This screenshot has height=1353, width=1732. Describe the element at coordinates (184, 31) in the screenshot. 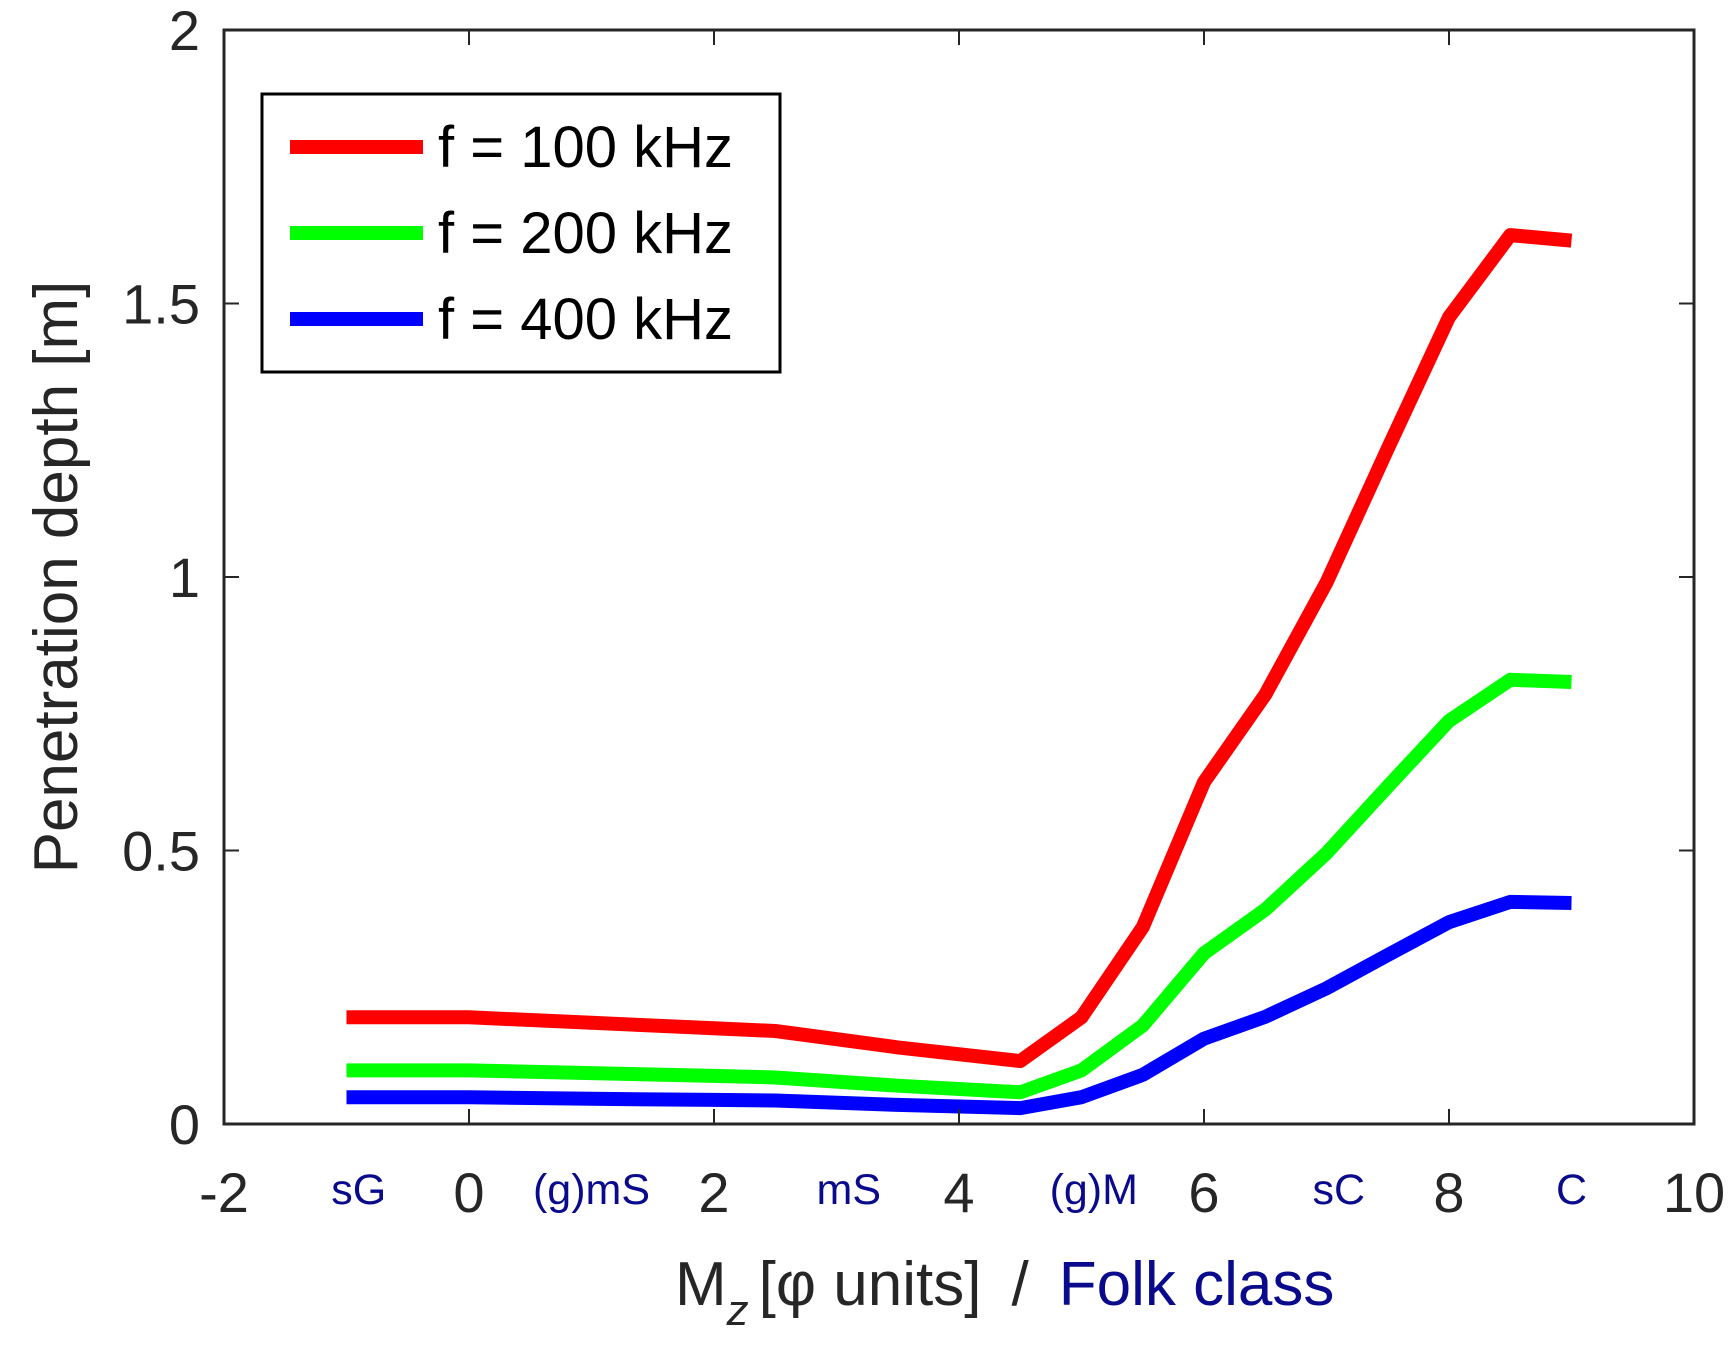

I see `y-tick-label: 2` at that location.